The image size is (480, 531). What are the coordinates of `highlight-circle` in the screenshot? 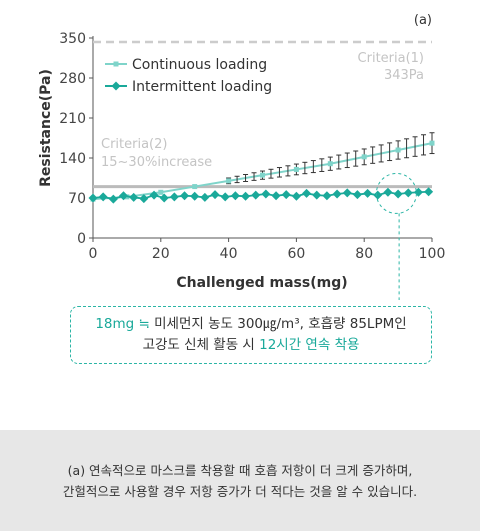 It's located at (396, 193).